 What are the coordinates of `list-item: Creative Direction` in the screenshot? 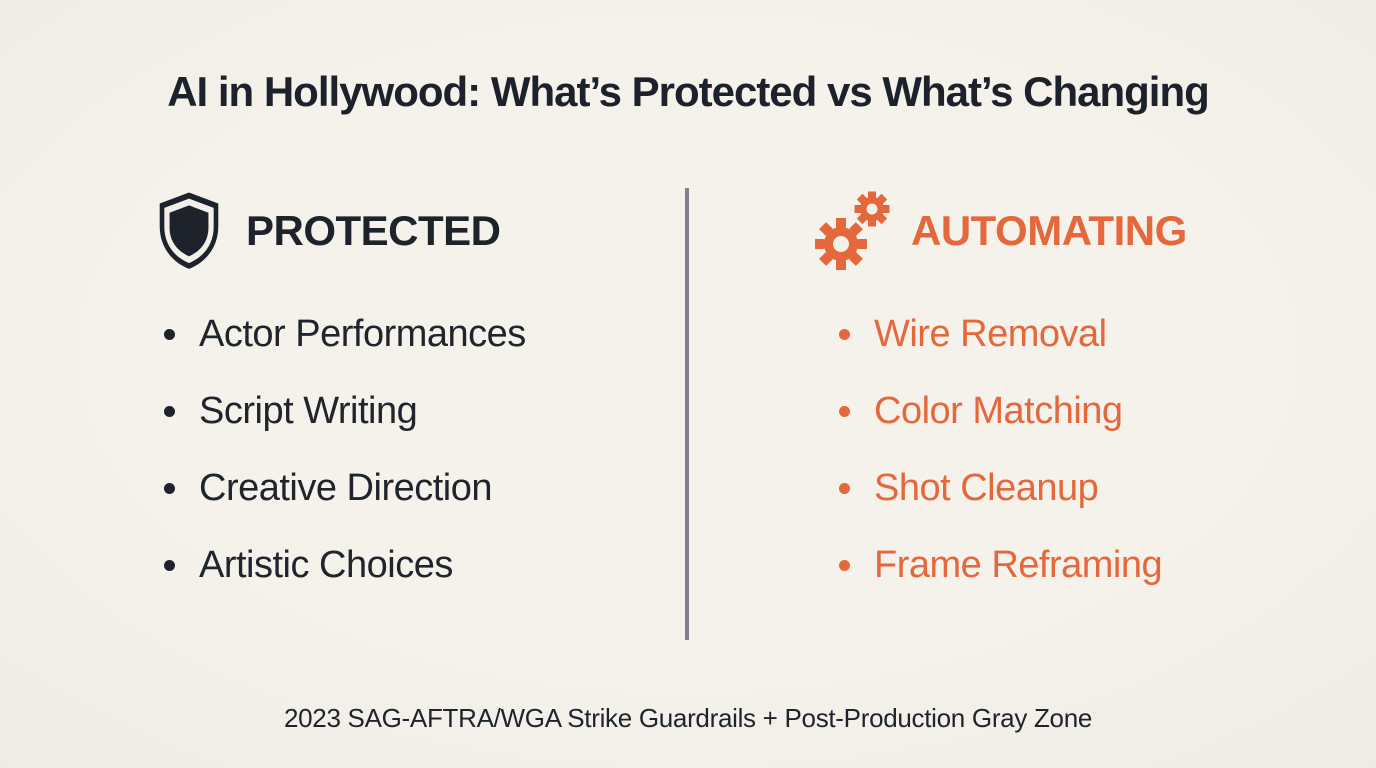 It's located at (393, 487).